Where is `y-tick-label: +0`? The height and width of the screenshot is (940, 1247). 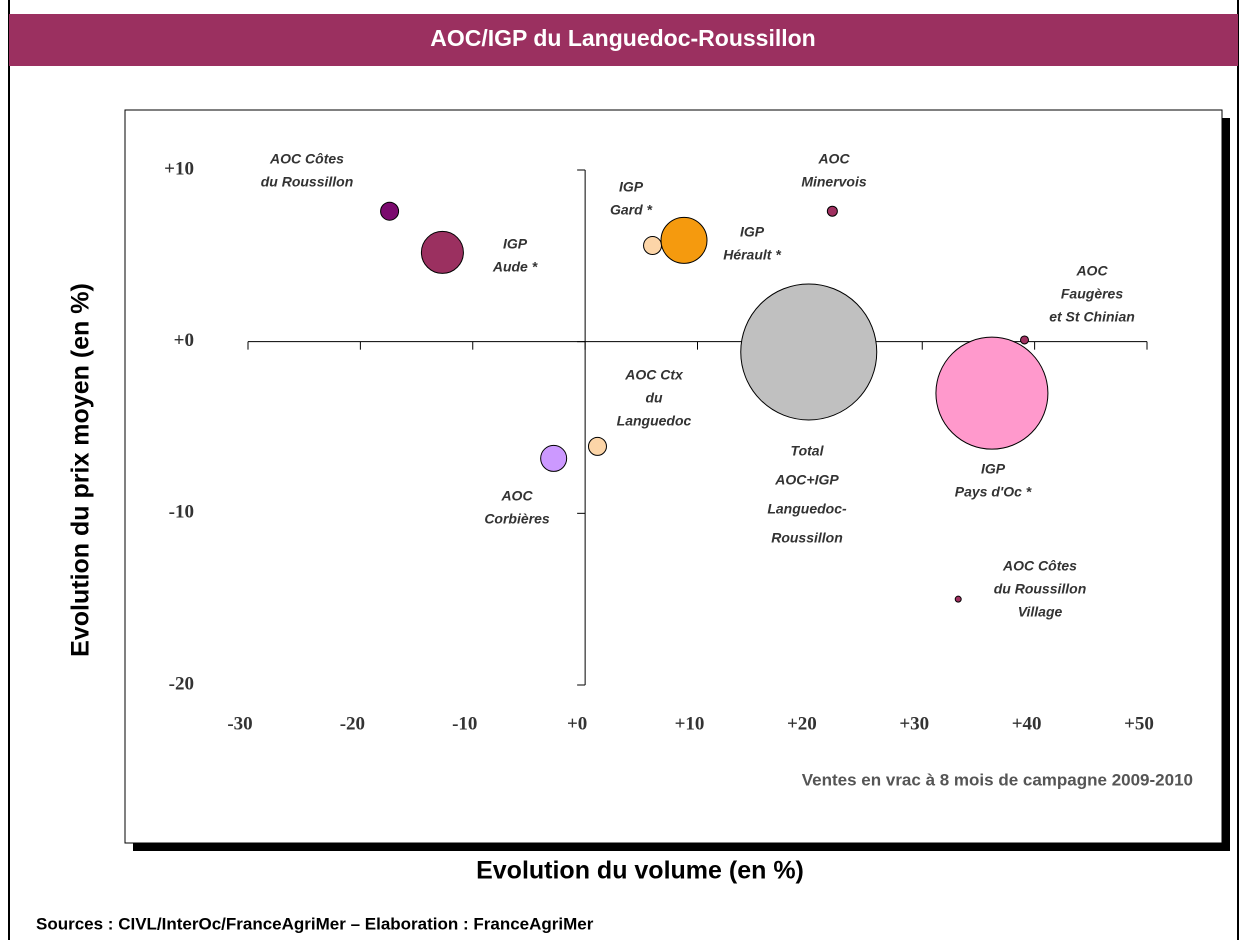
y-tick-label: +0 is located at coordinates (184, 340).